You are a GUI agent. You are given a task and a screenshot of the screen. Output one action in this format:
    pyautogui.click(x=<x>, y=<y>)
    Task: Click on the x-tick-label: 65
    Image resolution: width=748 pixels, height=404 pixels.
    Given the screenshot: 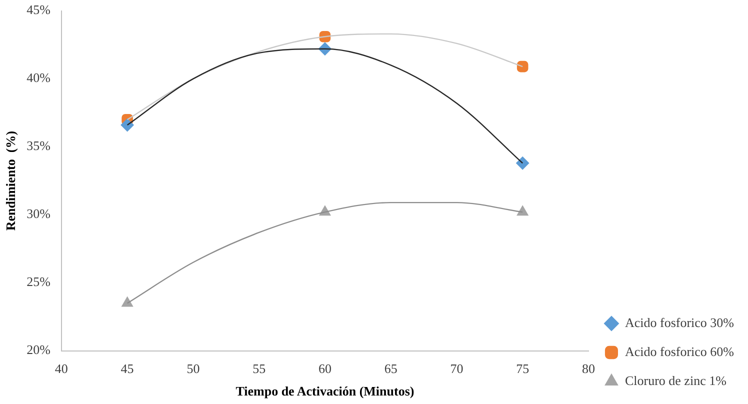 What is the action you would take?
    pyautogui.click(x=391, y=368)
    